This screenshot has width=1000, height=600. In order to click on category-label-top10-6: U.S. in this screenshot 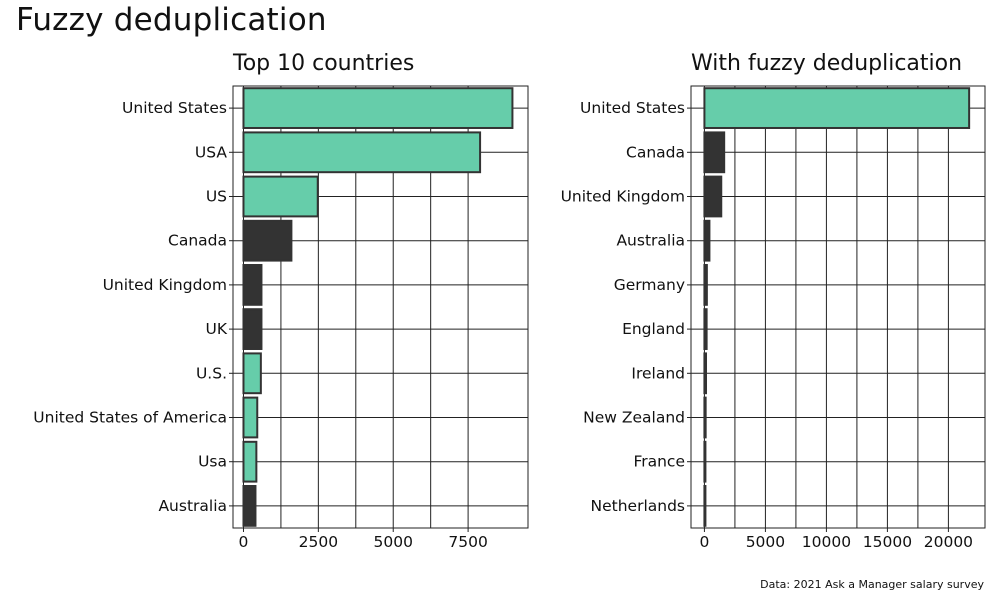, I will do `click(211, 373)`.